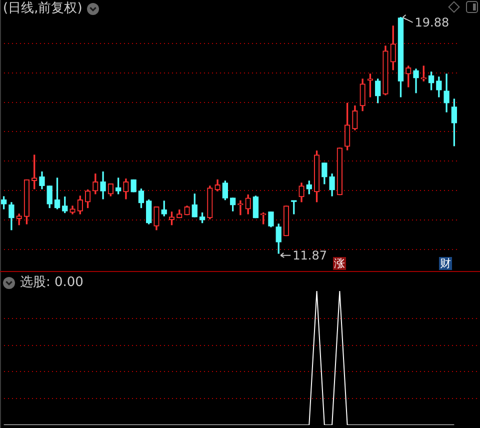 The width and height of the screenshot is (480, 428). What do you see at coordinates (42, 8) in the screenshot?
I see `chart-title: (日线,前复权)` at bounding box center [42, 8].